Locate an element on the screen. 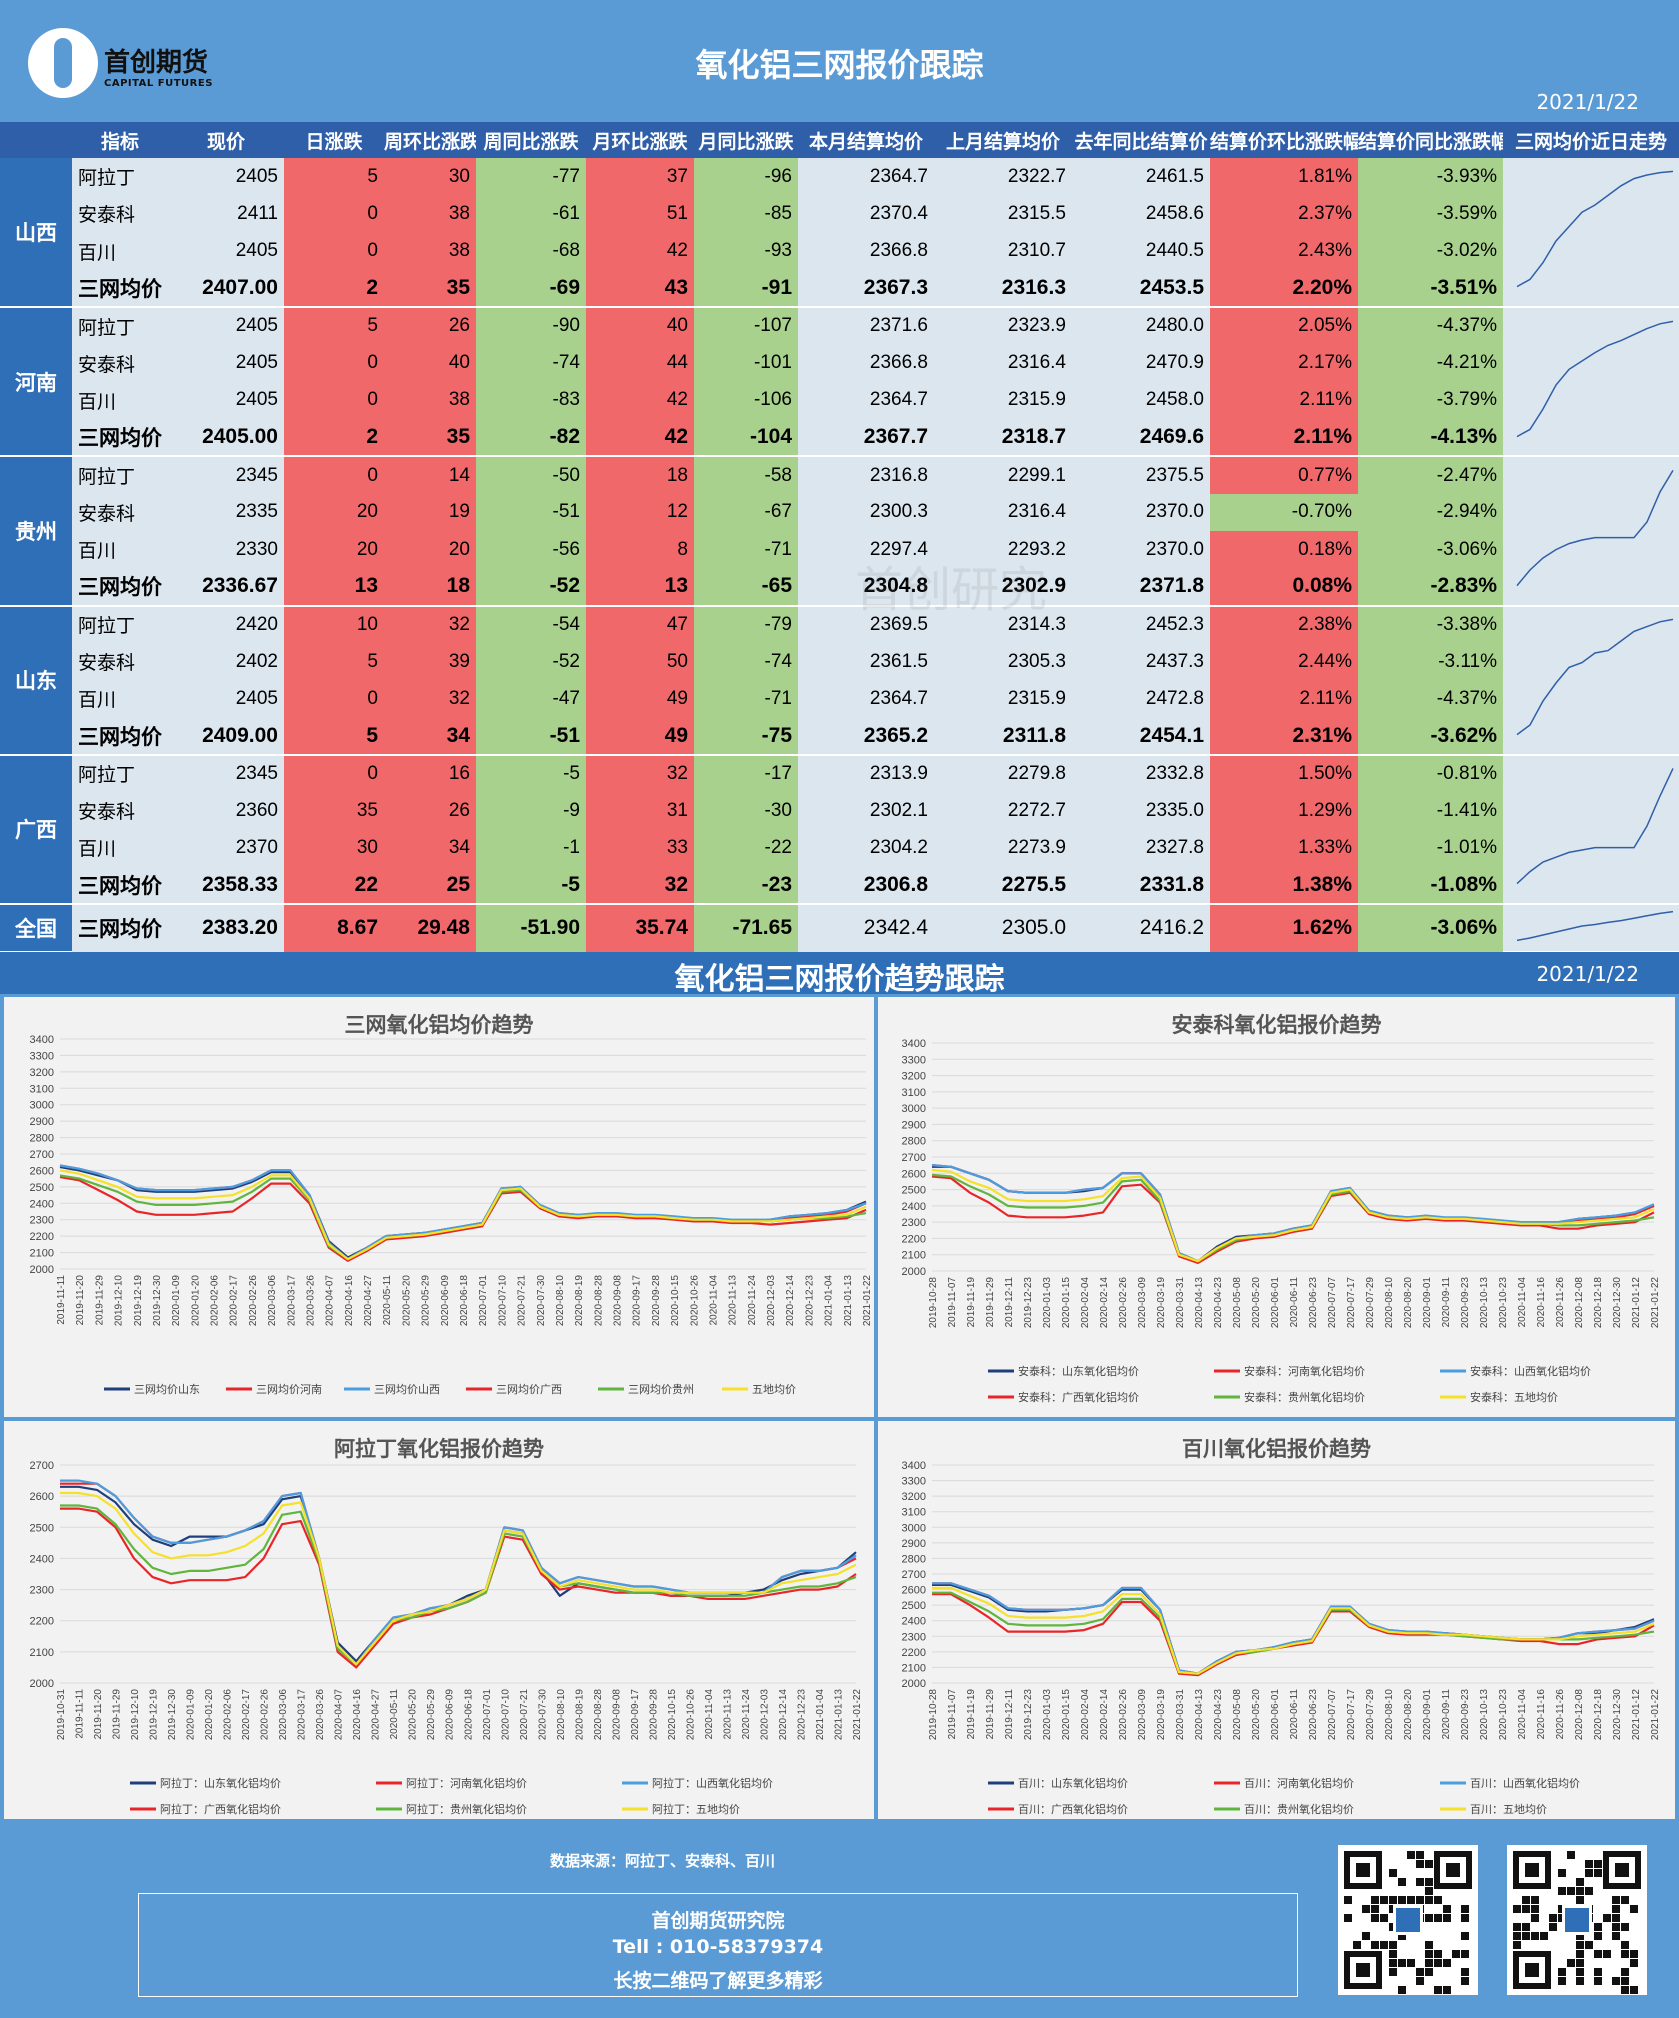 Image resolution: width=1679 pixels, height=2018 pixels. qr-code-left is located at coordinates (1408, 1920).